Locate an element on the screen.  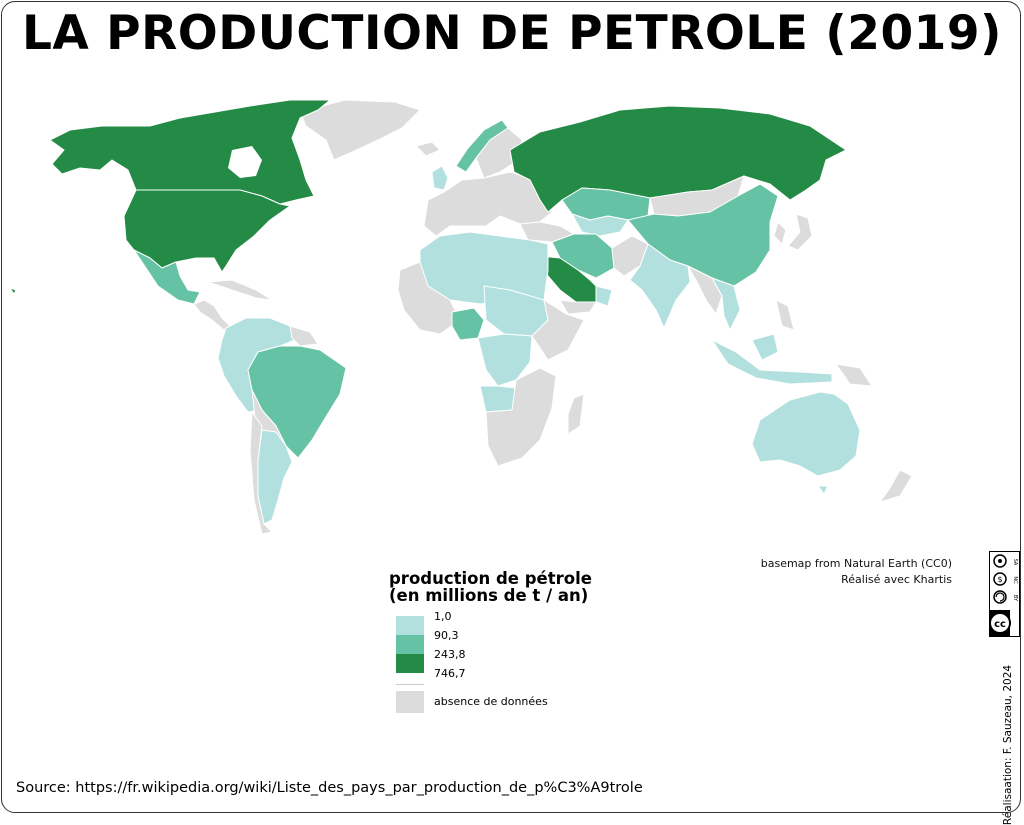
cc-sa-label: SA is located at coordinates (1015, 562).